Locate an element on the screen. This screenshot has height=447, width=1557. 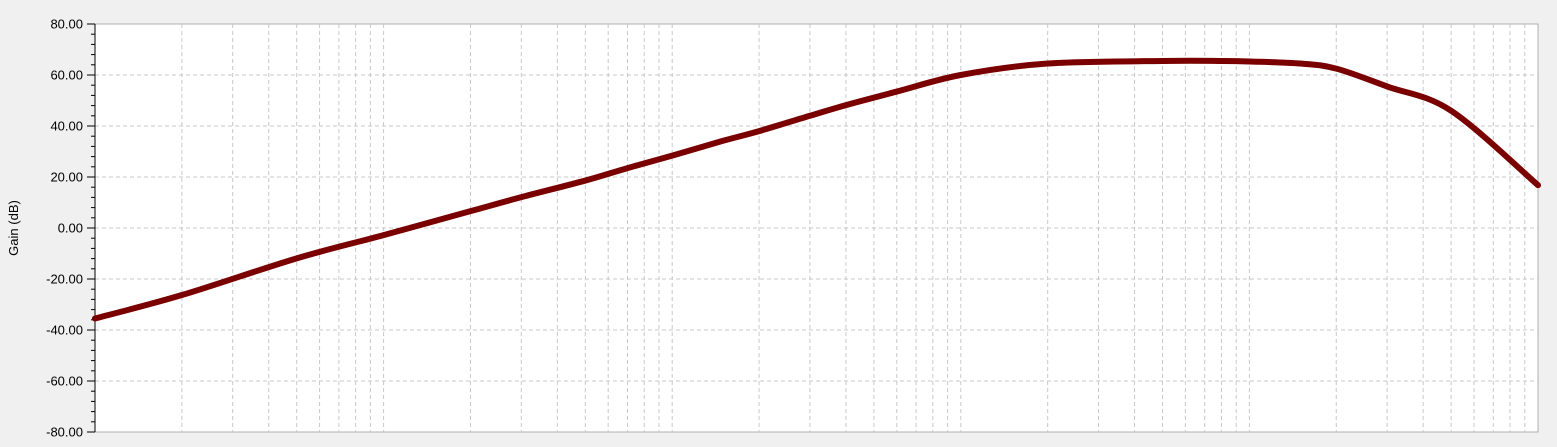
y-tick-label: 80.00 is located at coordinates (66, 24).